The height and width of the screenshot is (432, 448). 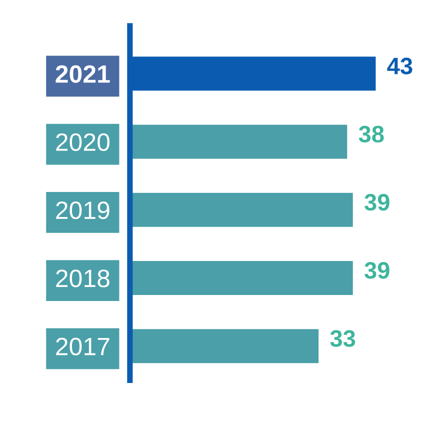 What do you see at coordinates (83, 279) in the screenshot?
I see `y-tick-label: 2018` at bounding box center [83, 279].